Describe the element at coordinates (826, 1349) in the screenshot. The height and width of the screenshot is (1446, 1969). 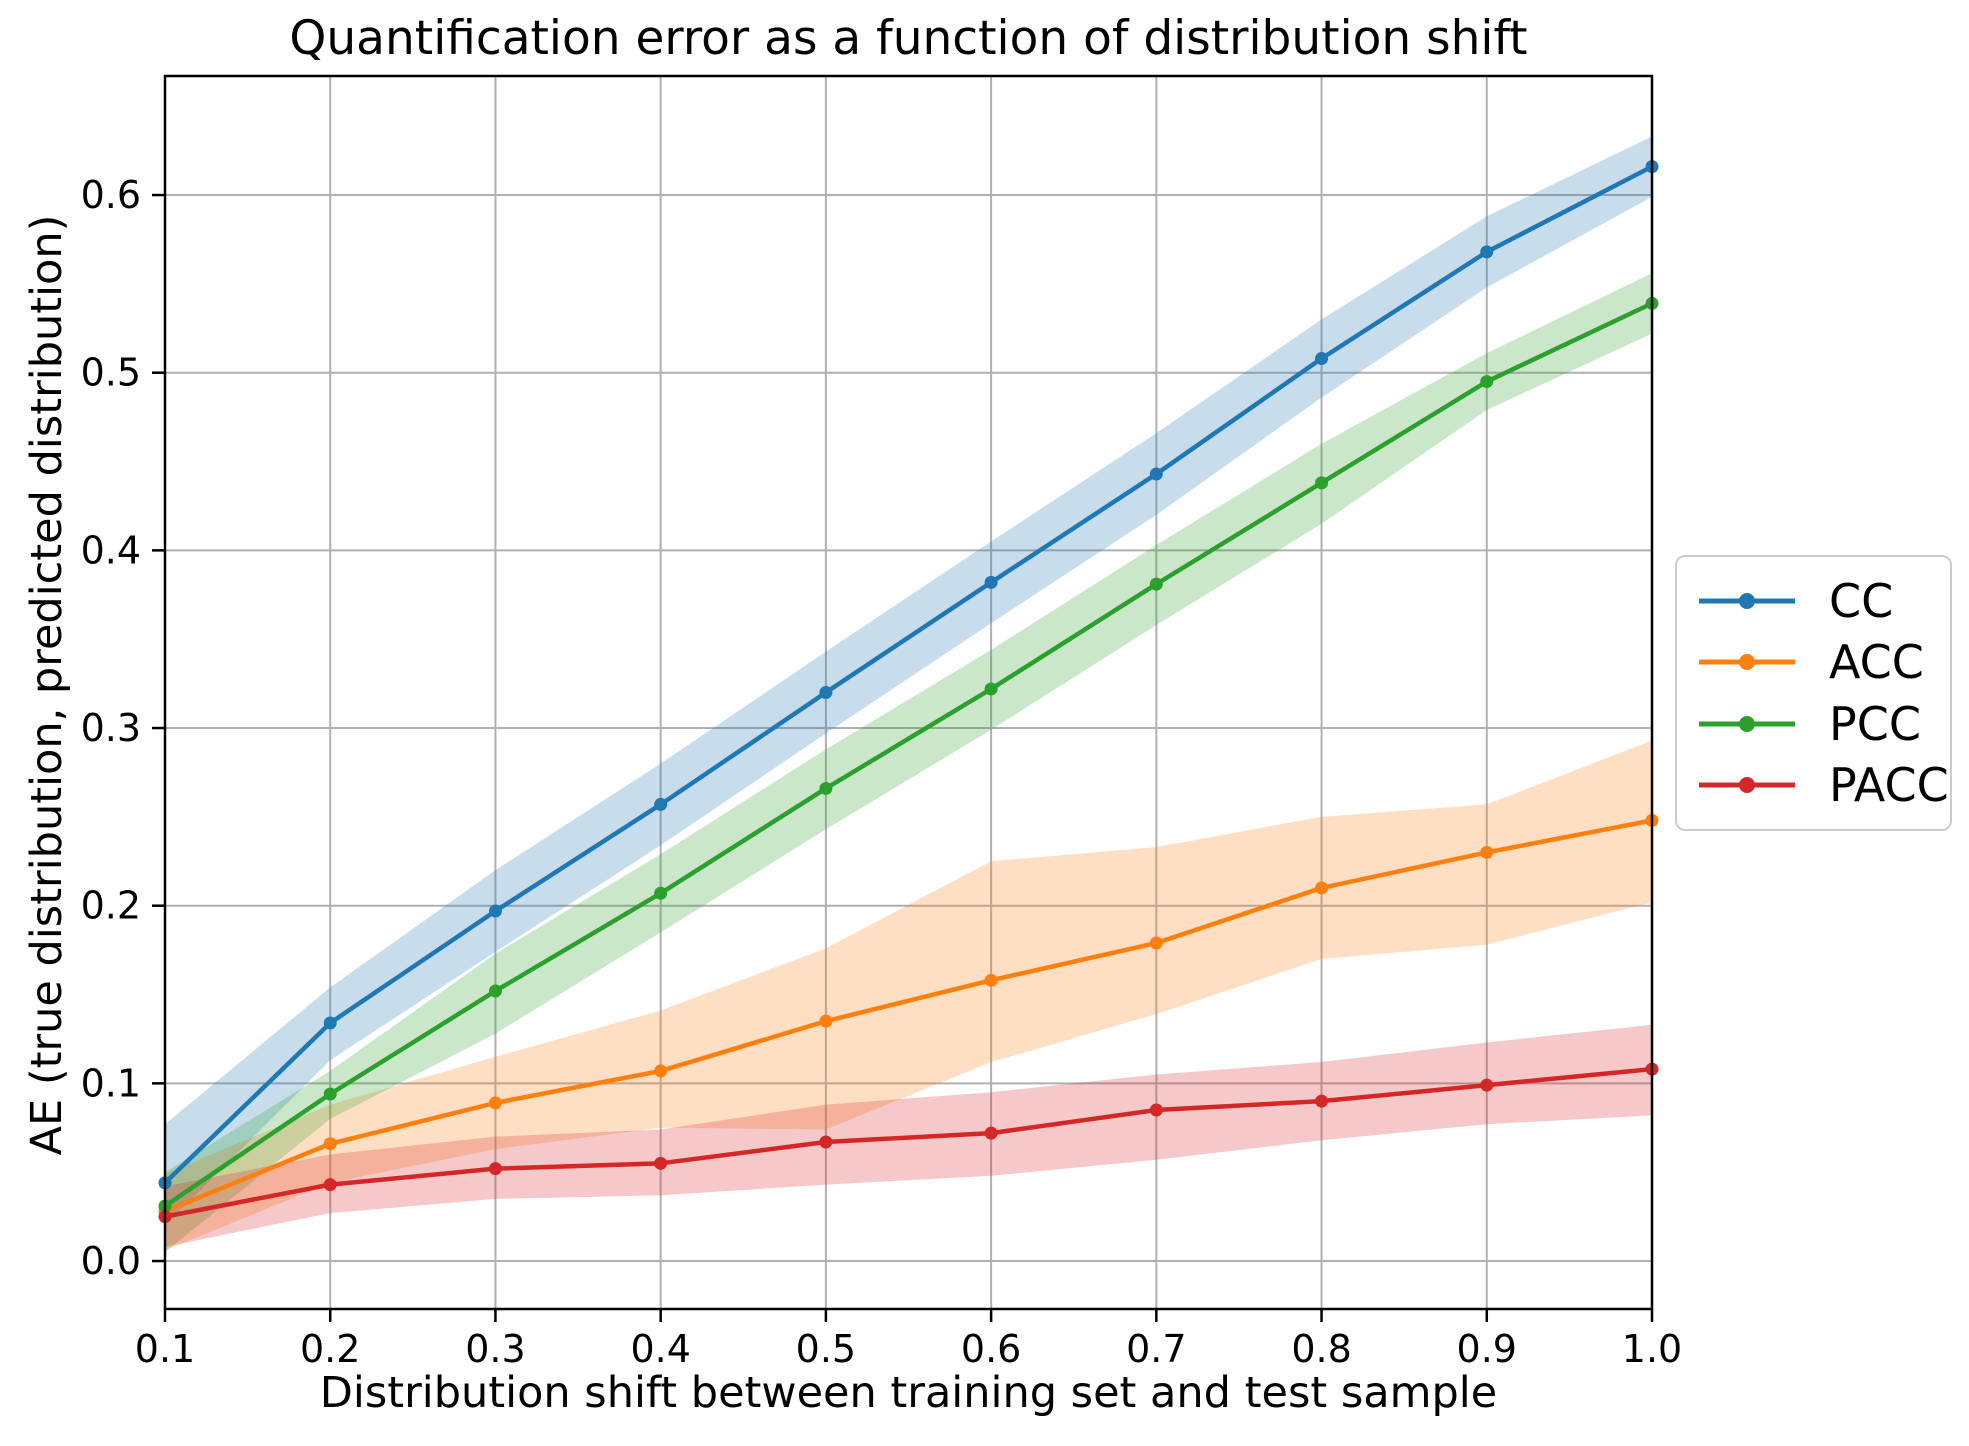
I see `x-tick-label: 0.5` at that location.